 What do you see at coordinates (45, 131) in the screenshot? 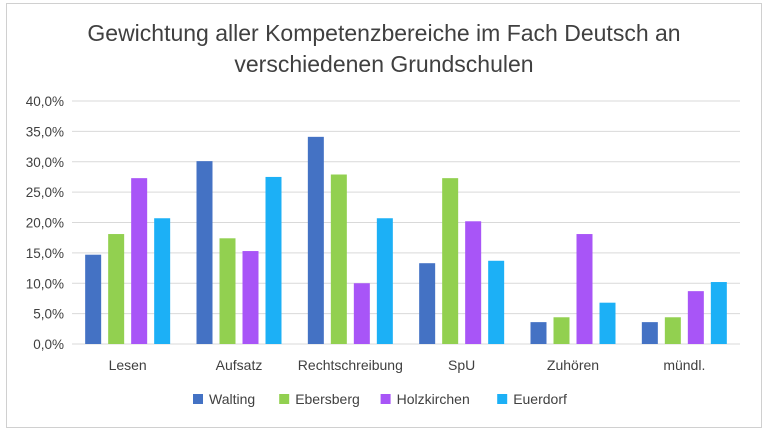
I see `y-tick-label: 35,0%` at bounding box center [45, 131].